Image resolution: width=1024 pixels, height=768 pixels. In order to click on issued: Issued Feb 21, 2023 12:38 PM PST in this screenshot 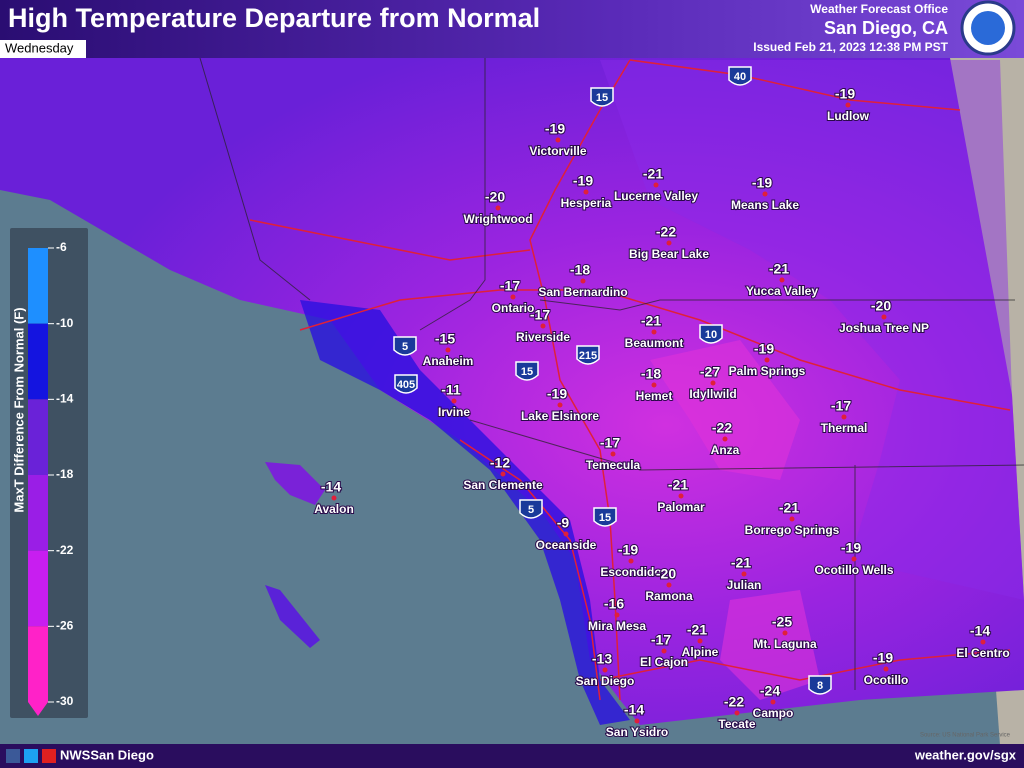, I will do `click(850, 47)`.